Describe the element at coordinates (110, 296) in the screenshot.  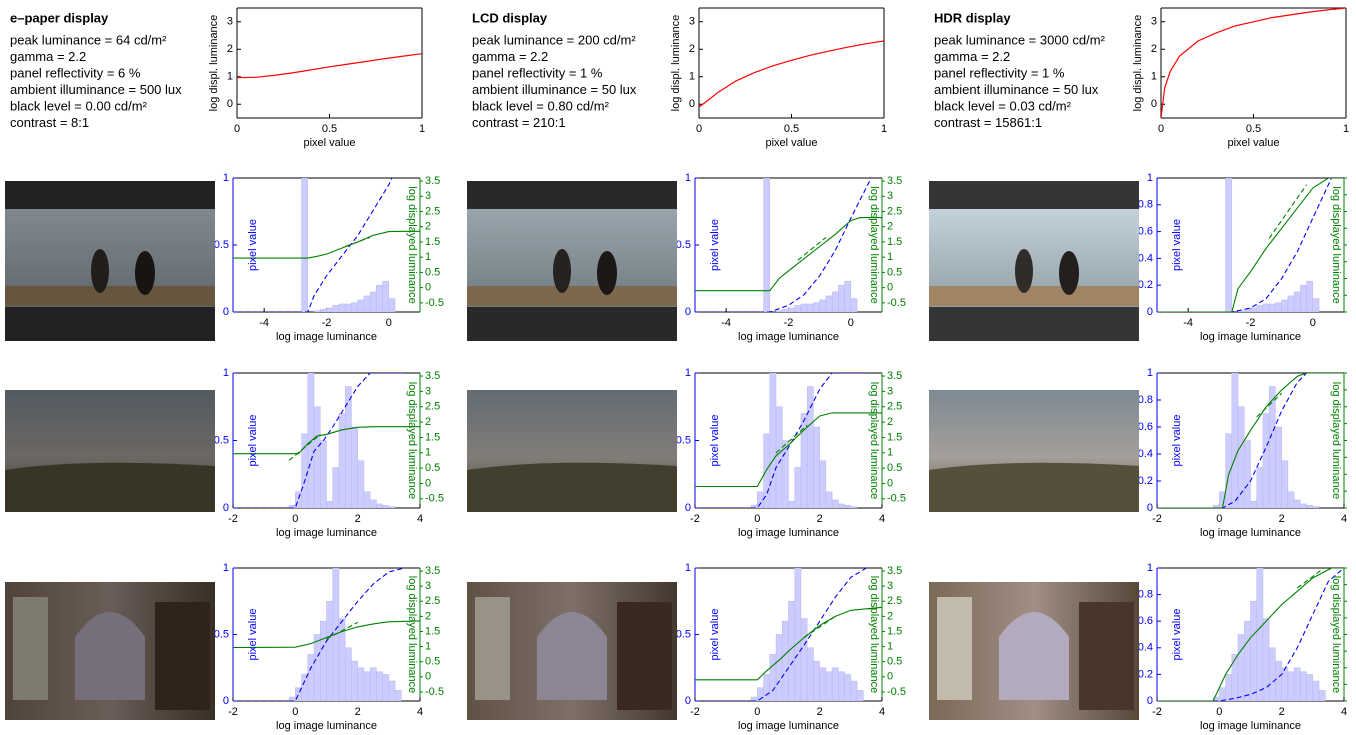
I see `photo-table` at that location.